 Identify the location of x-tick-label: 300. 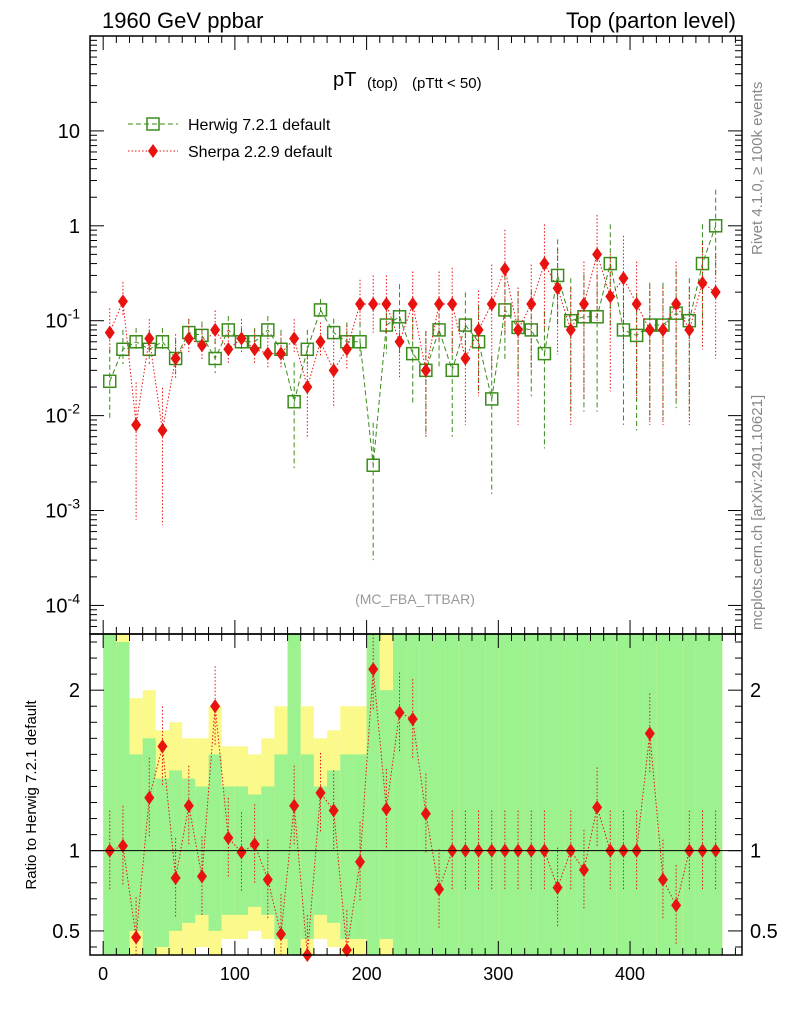
(498, 974).